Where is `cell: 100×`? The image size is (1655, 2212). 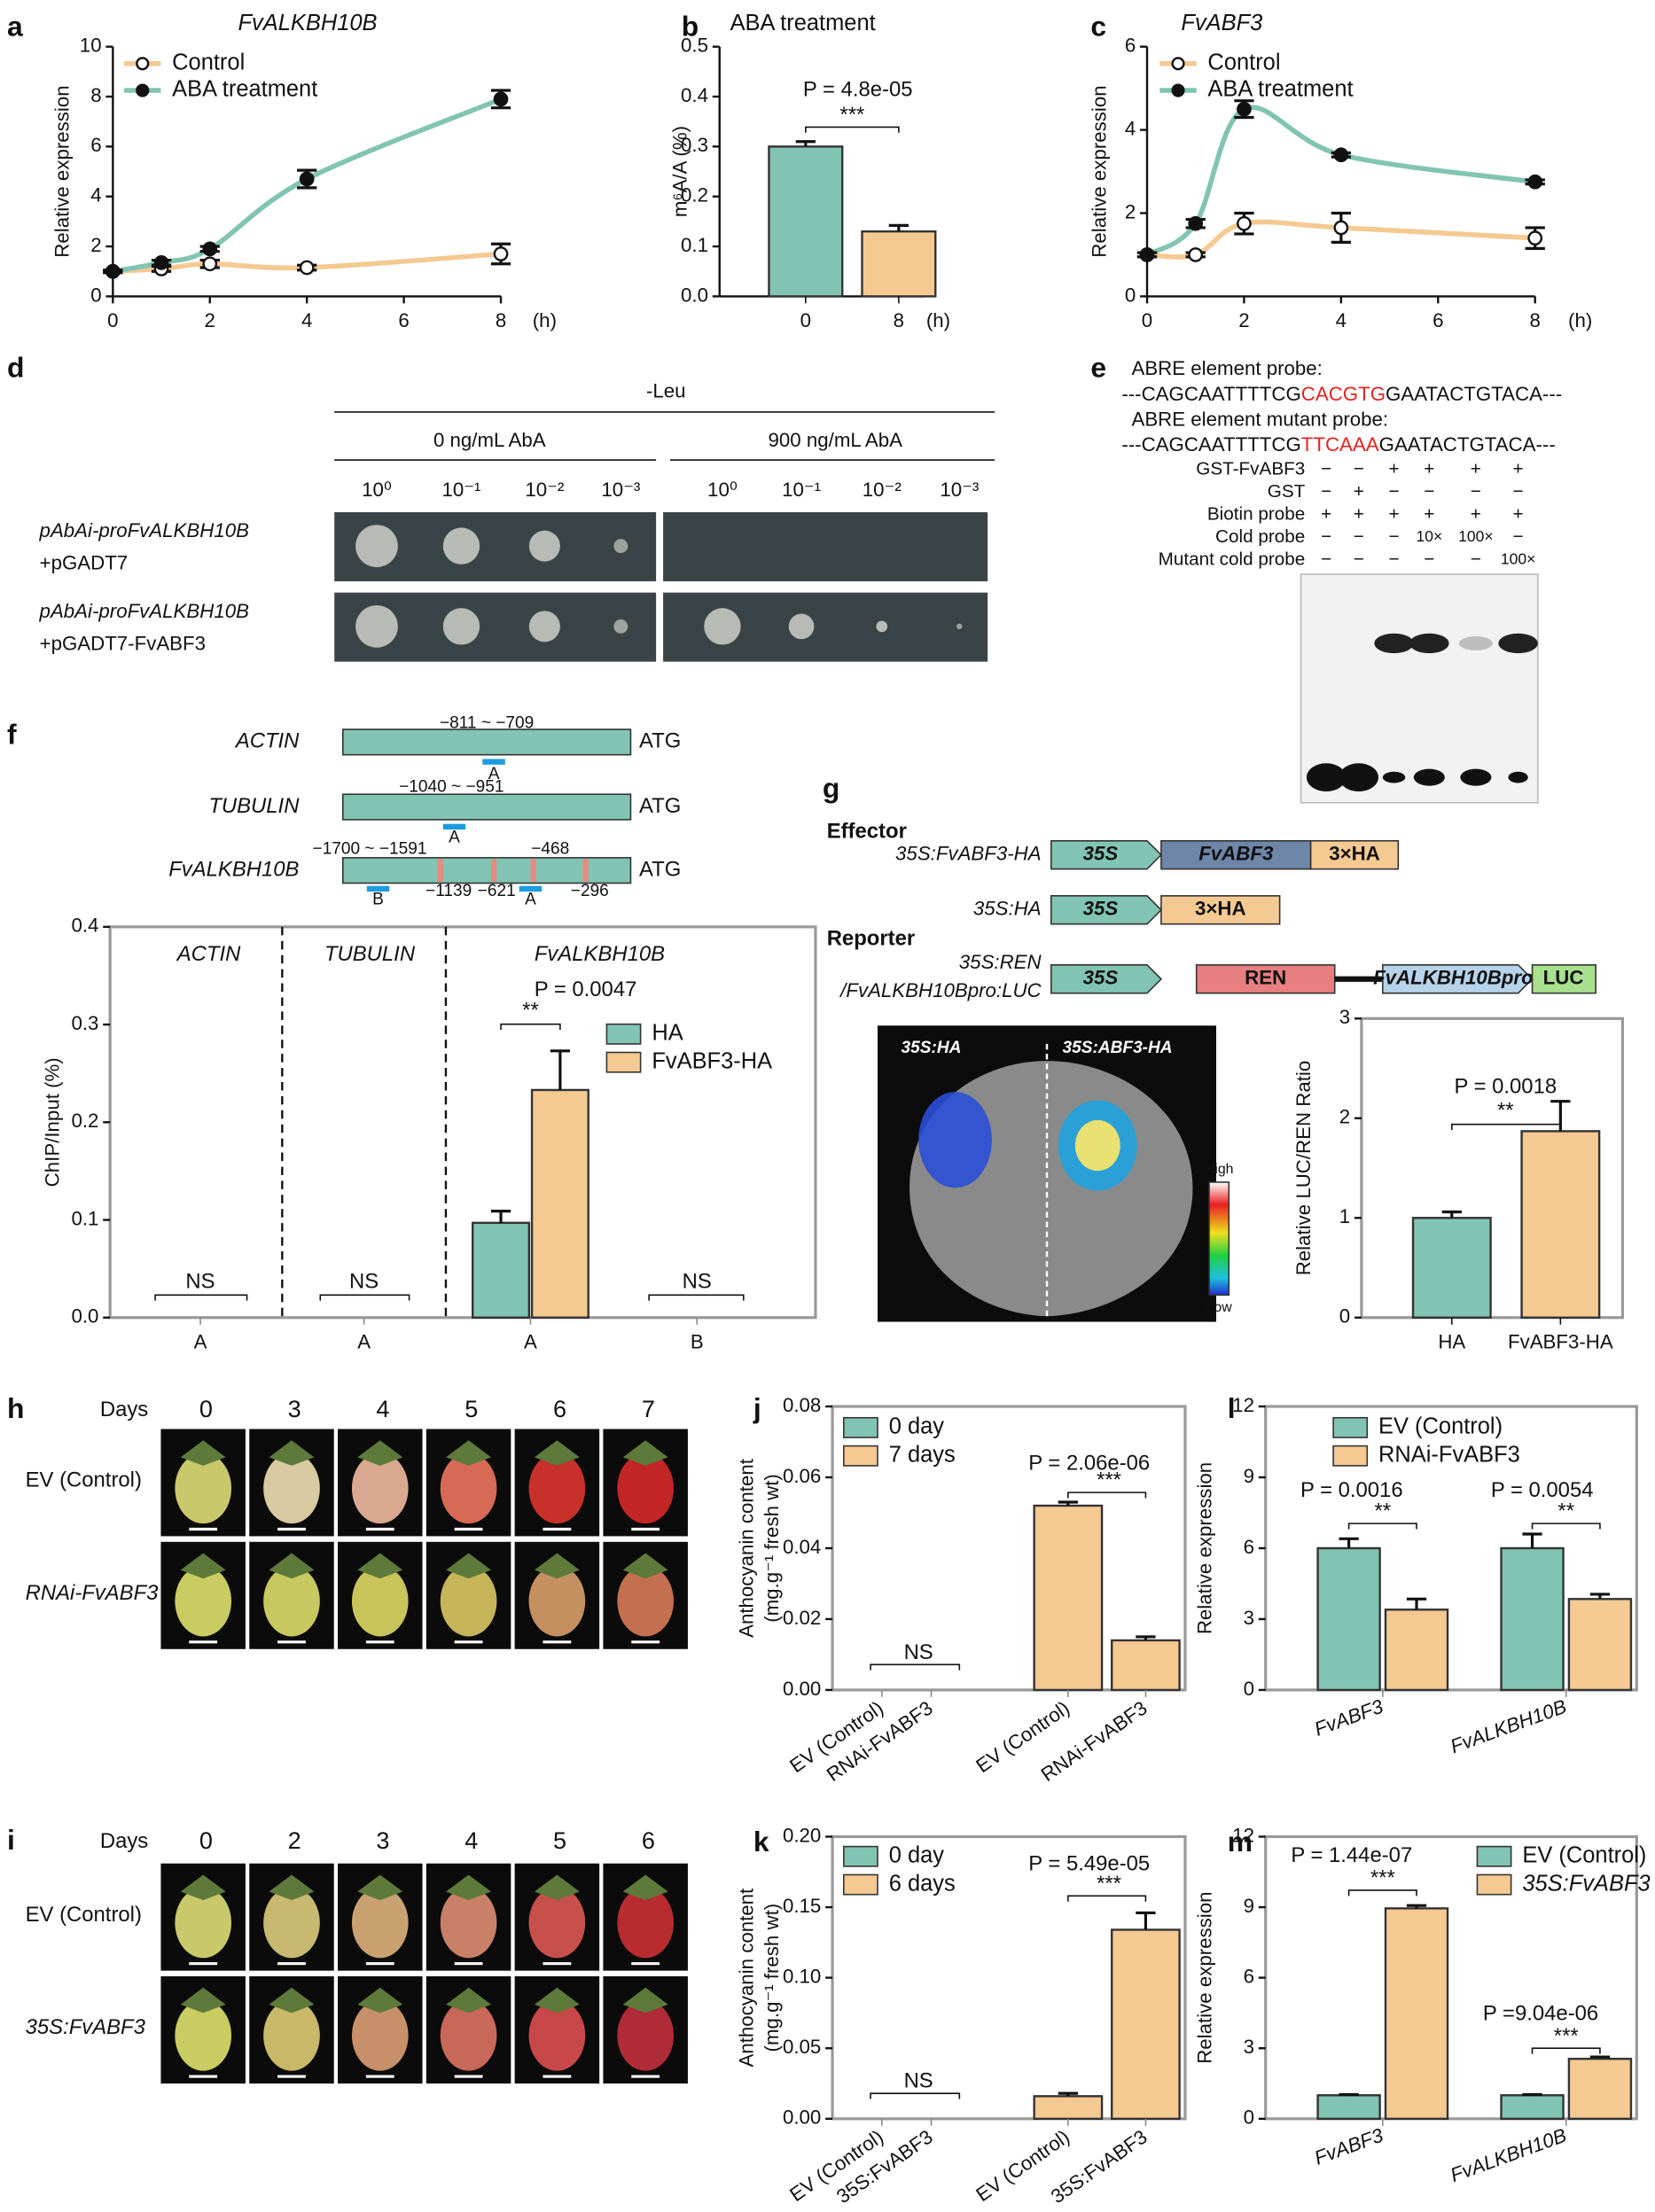 cell: 100× is located at coordinates (1518, 559).